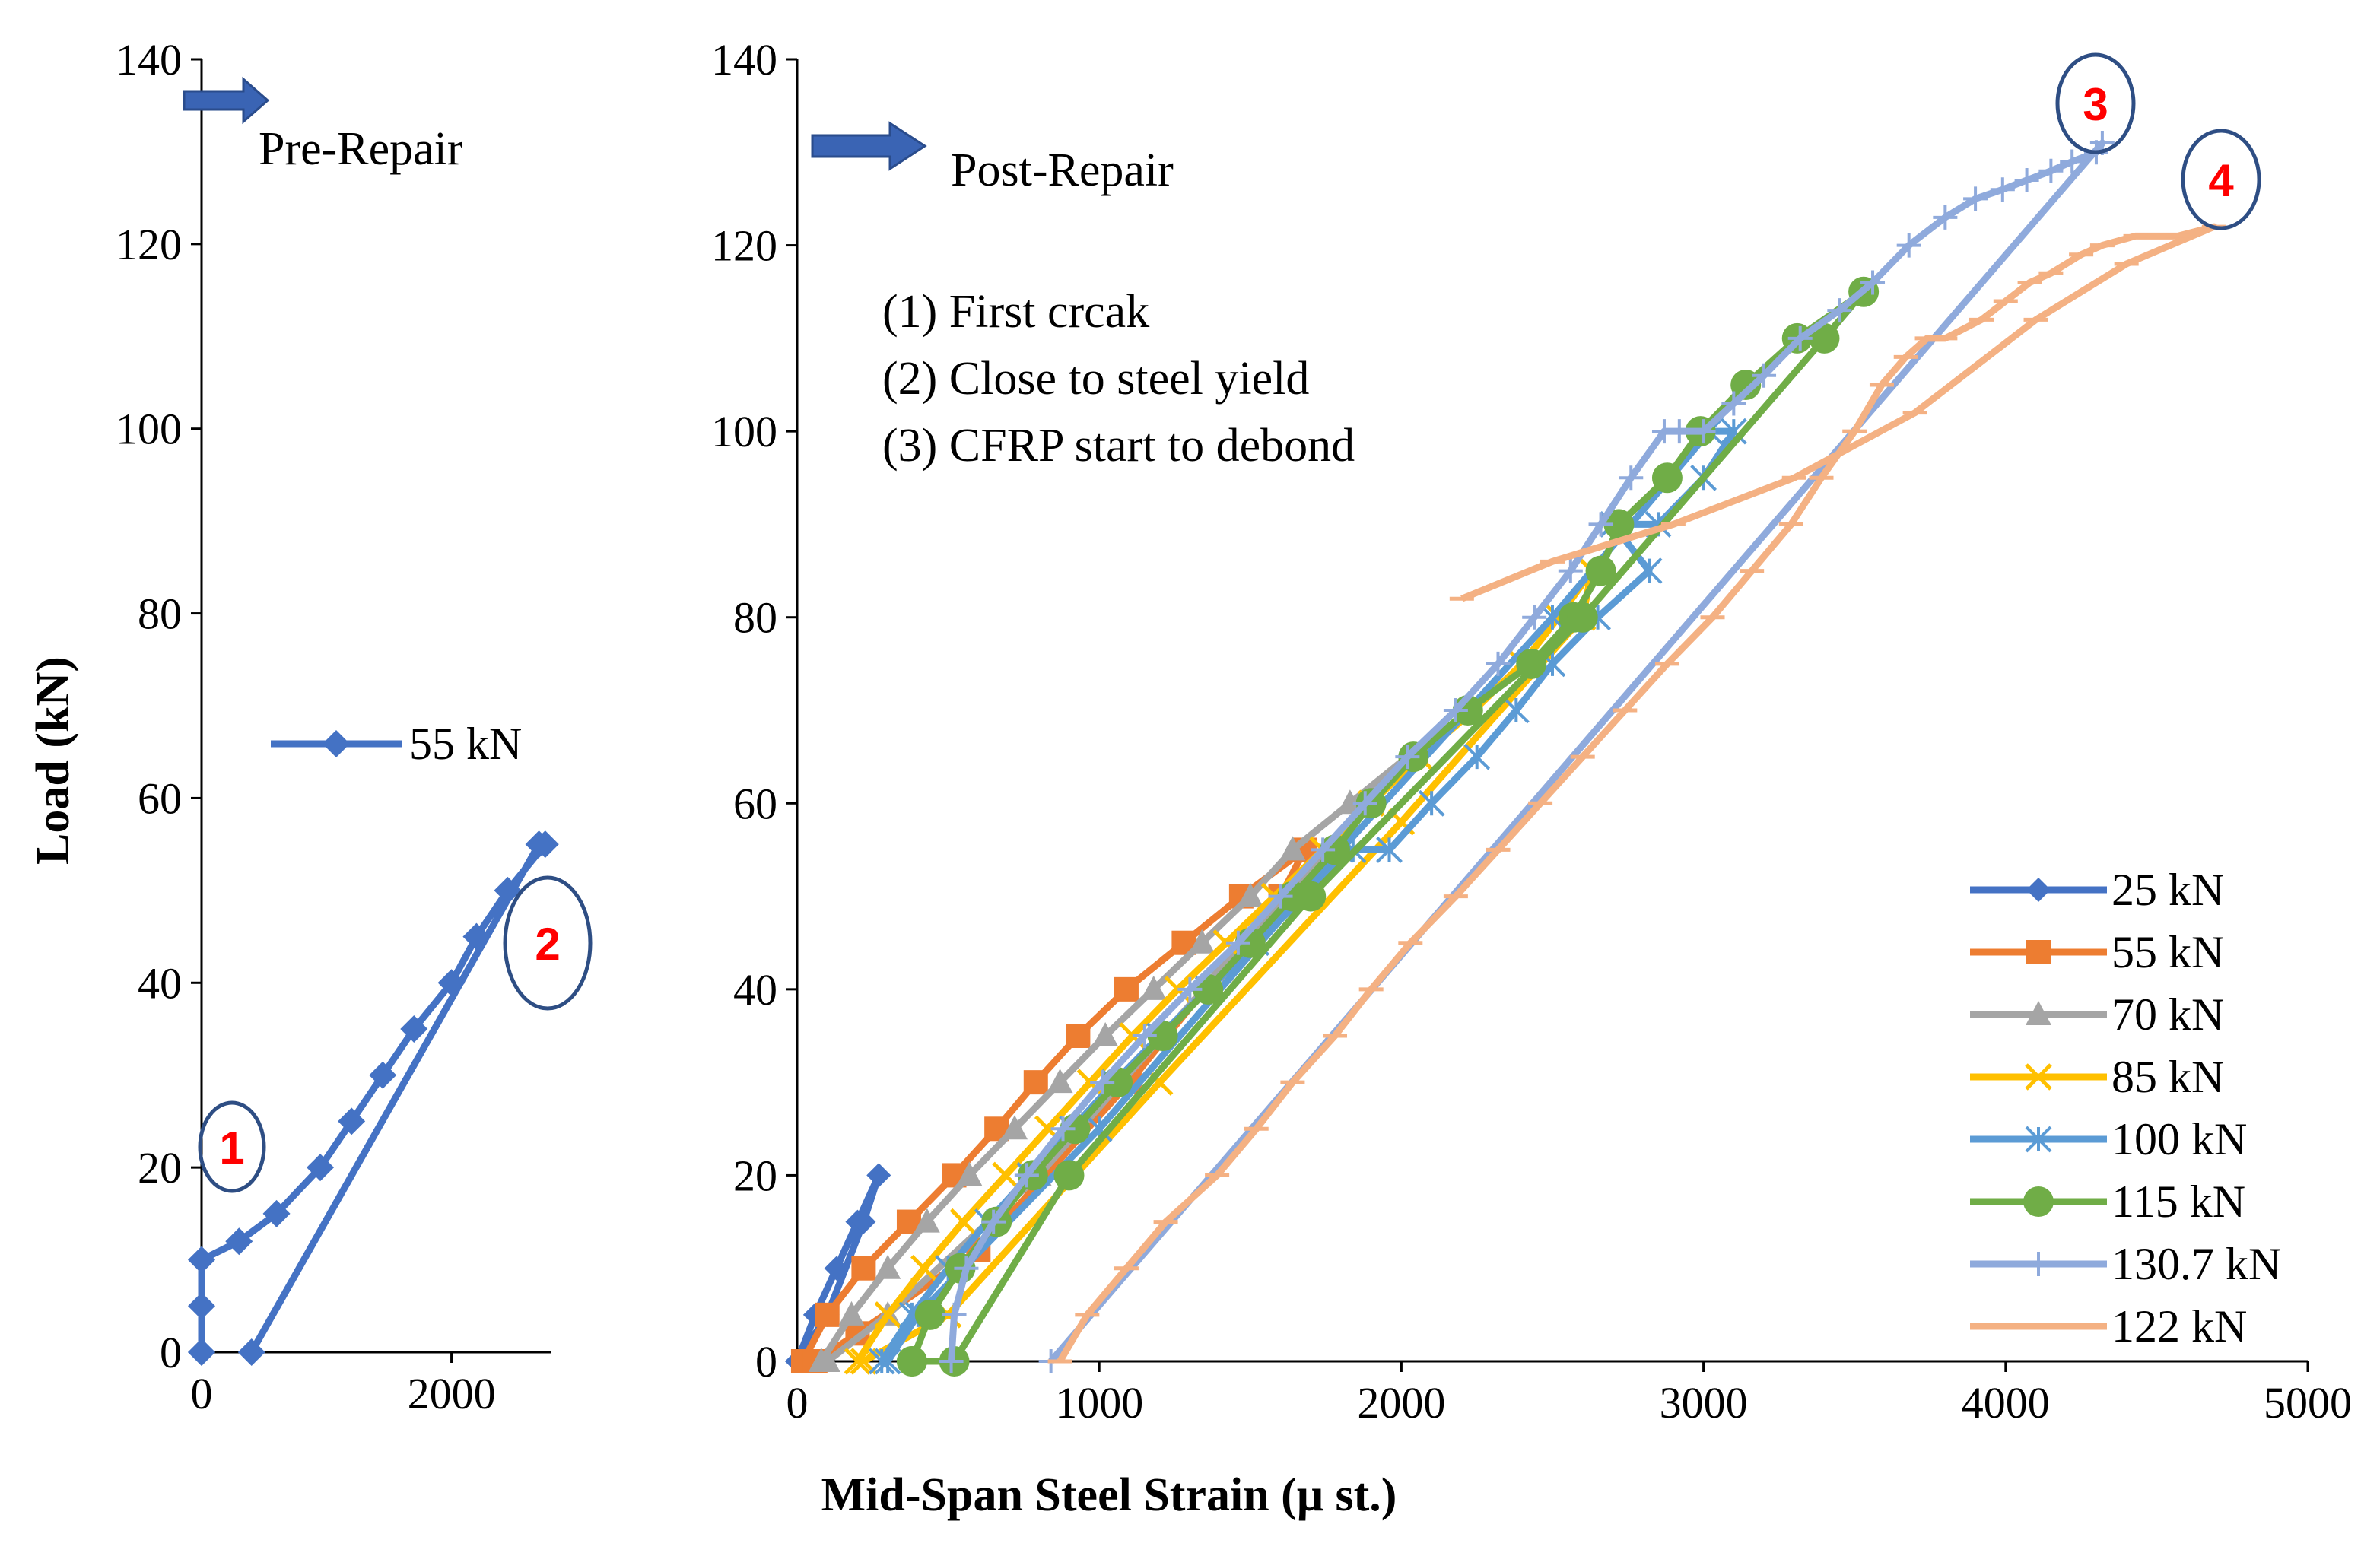 The height and width of the screenshot is (1556, 2380). What do you see at coordinates (744, 59) in the screenshot?
I see `post-y-tick-label: 140` at bounding box center [744, 59].